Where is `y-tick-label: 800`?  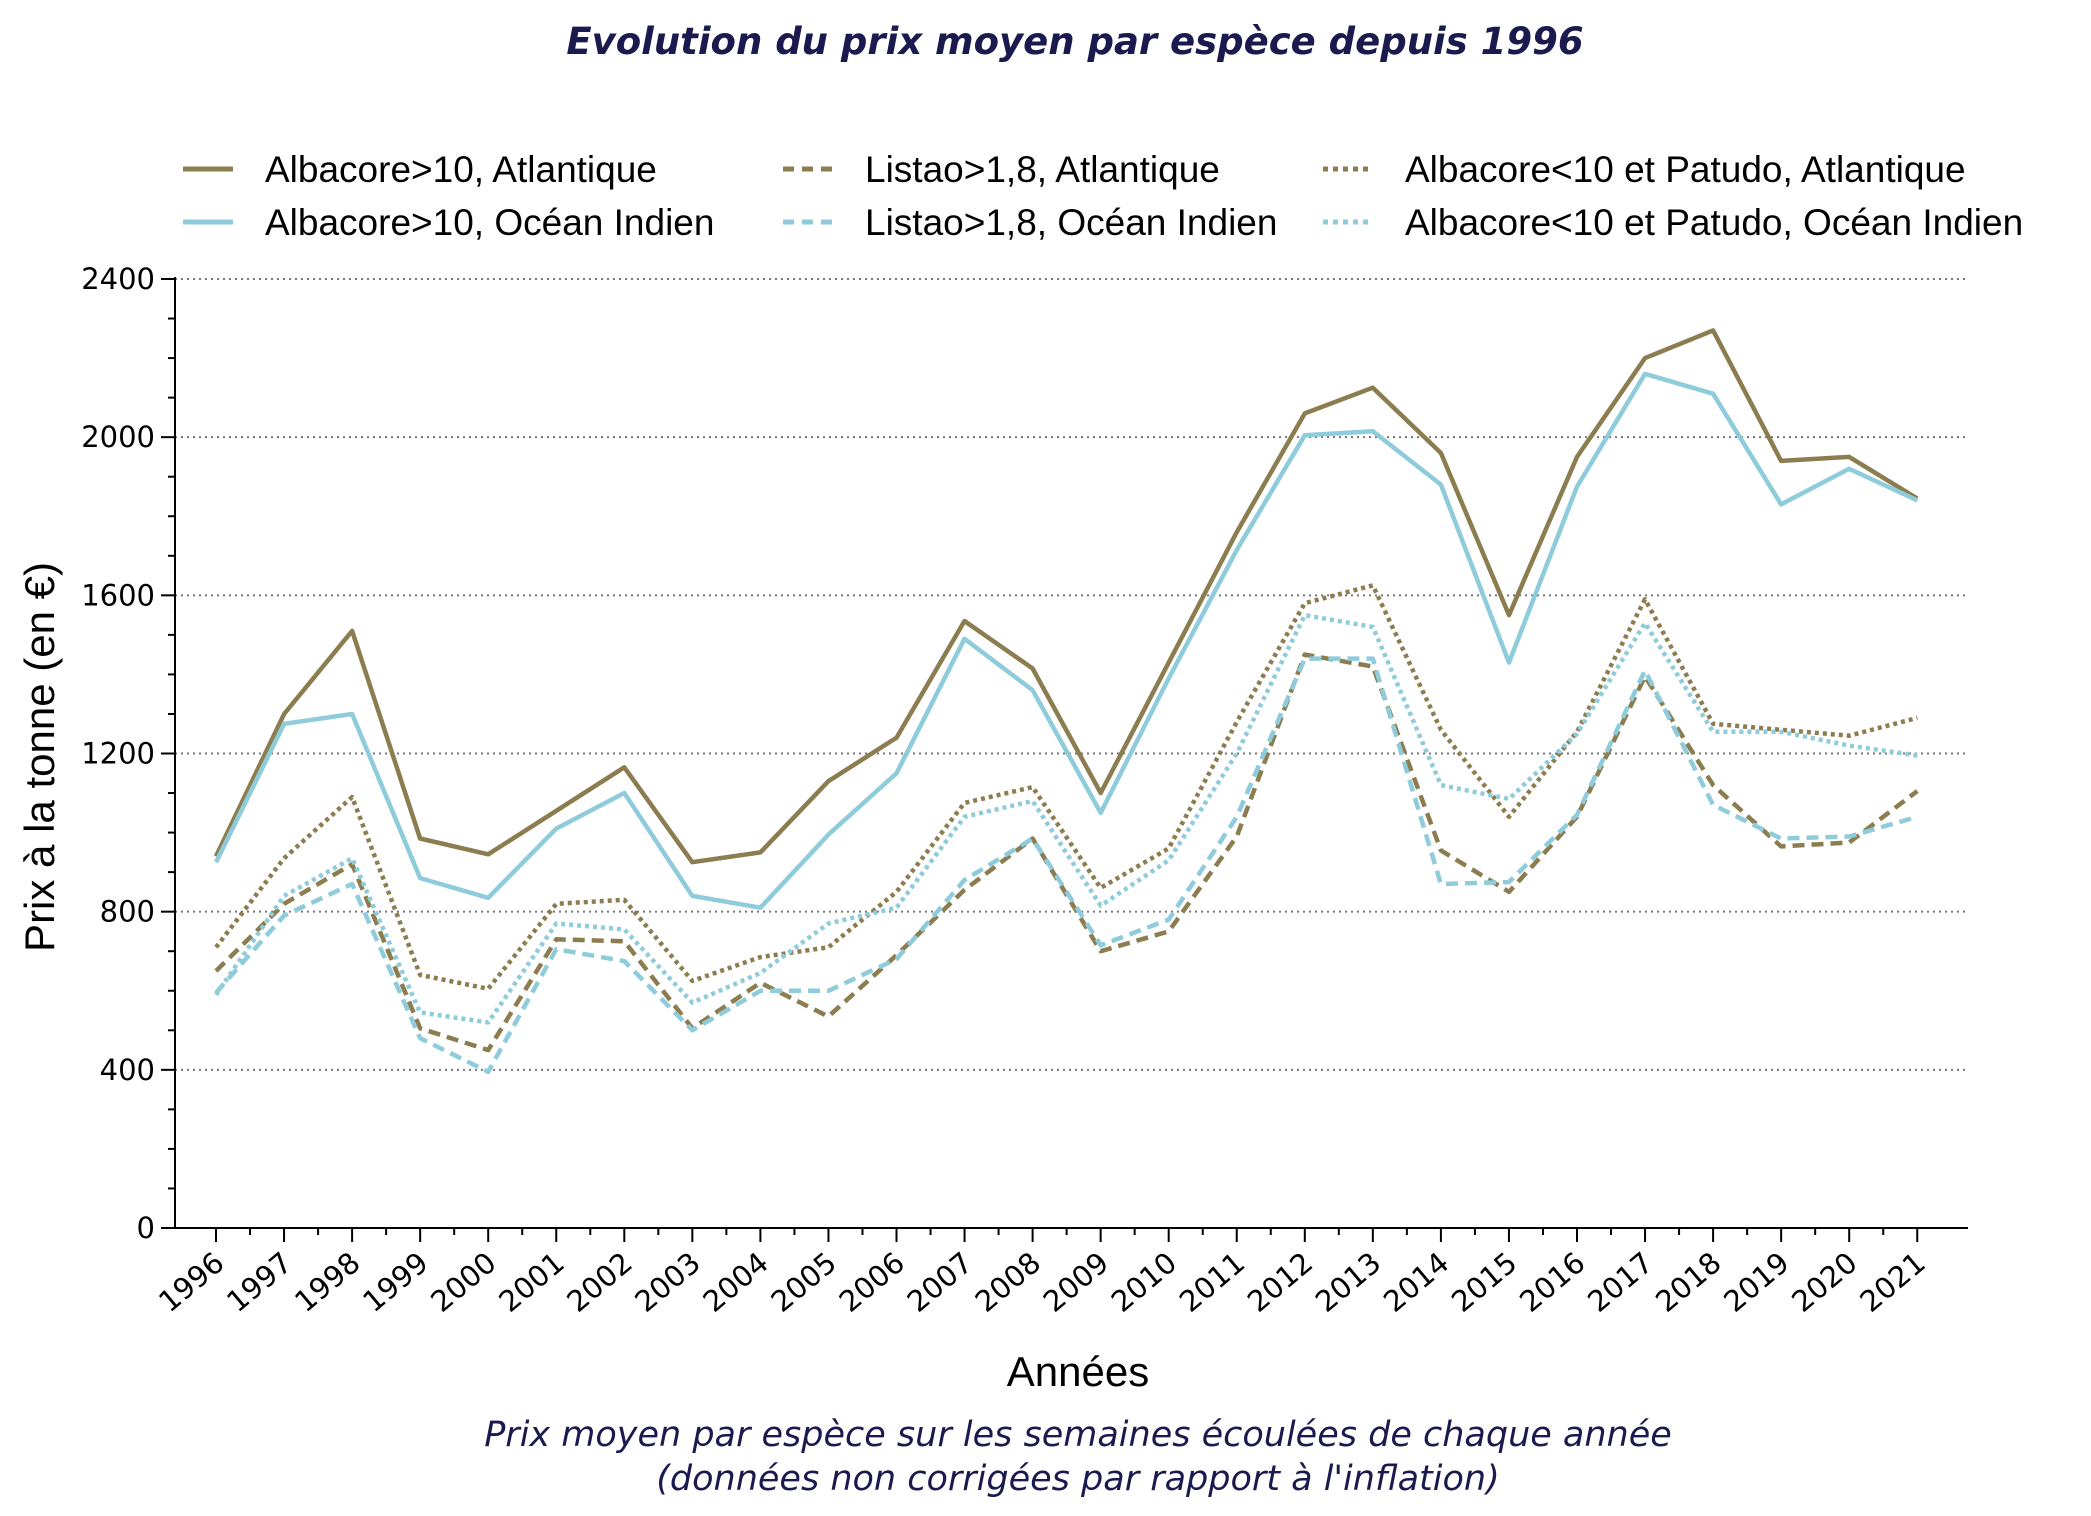 y-tick-label: 800 is located at coordinates (127, 912).